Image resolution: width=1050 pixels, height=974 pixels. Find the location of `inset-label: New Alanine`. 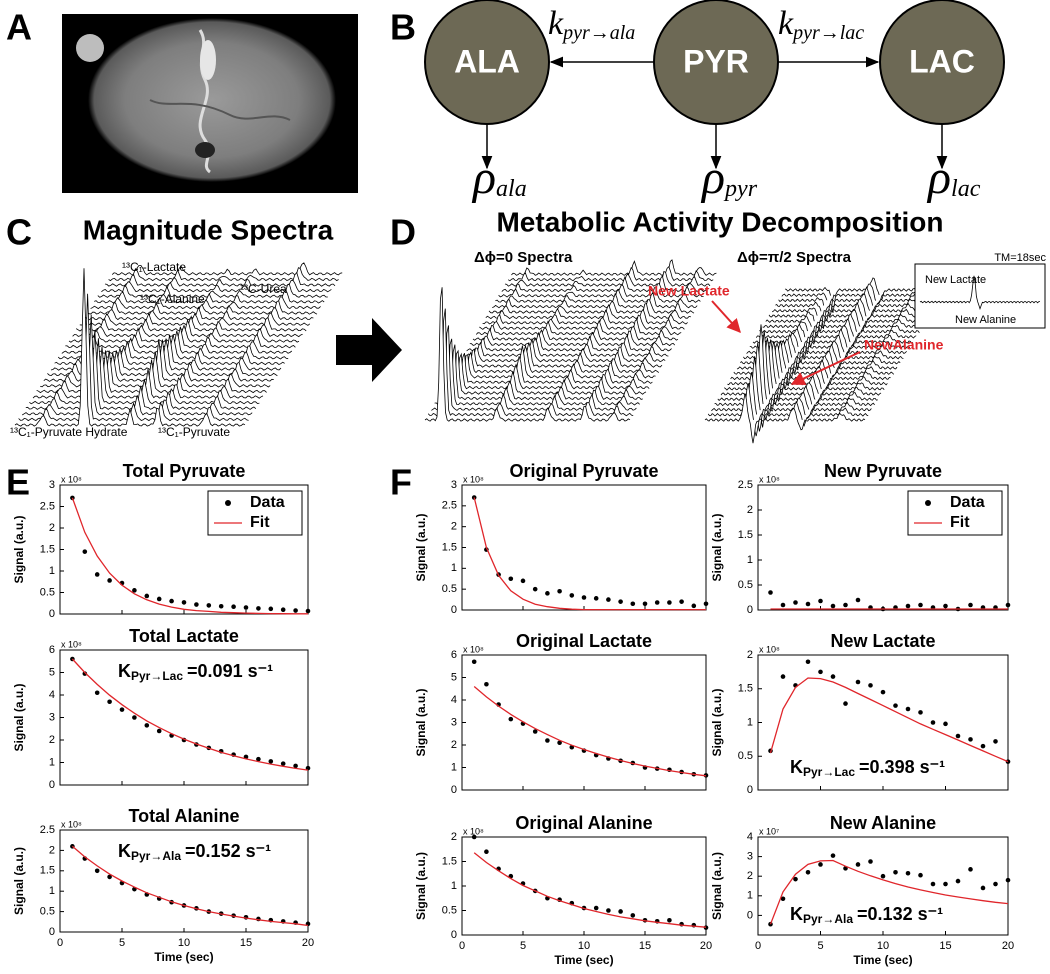

inset-label: New Alanine is located at coordinates (985, 320).